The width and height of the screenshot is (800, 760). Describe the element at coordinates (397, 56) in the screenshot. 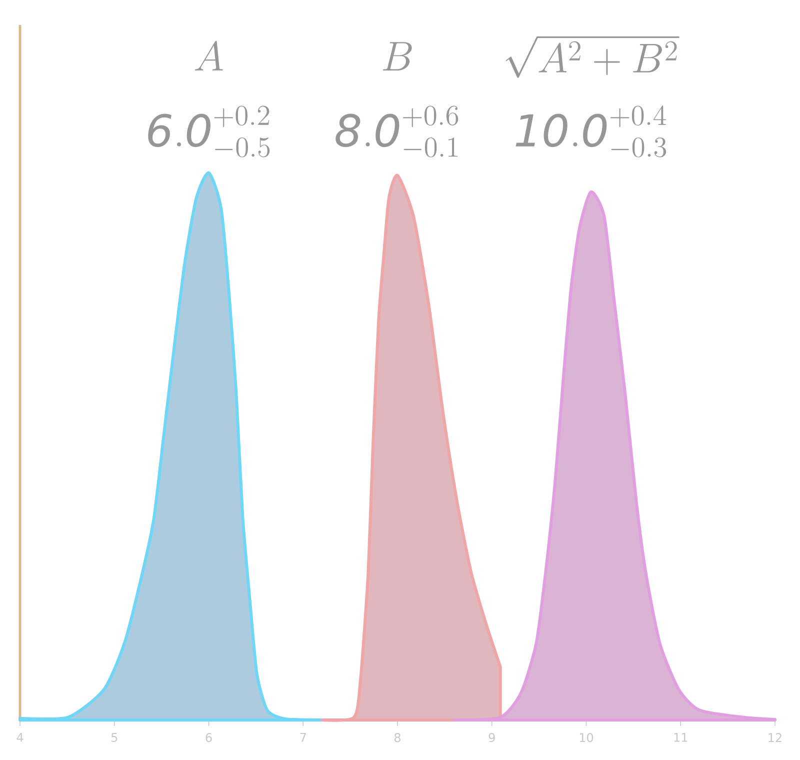

I see `text: $B$` at that location.